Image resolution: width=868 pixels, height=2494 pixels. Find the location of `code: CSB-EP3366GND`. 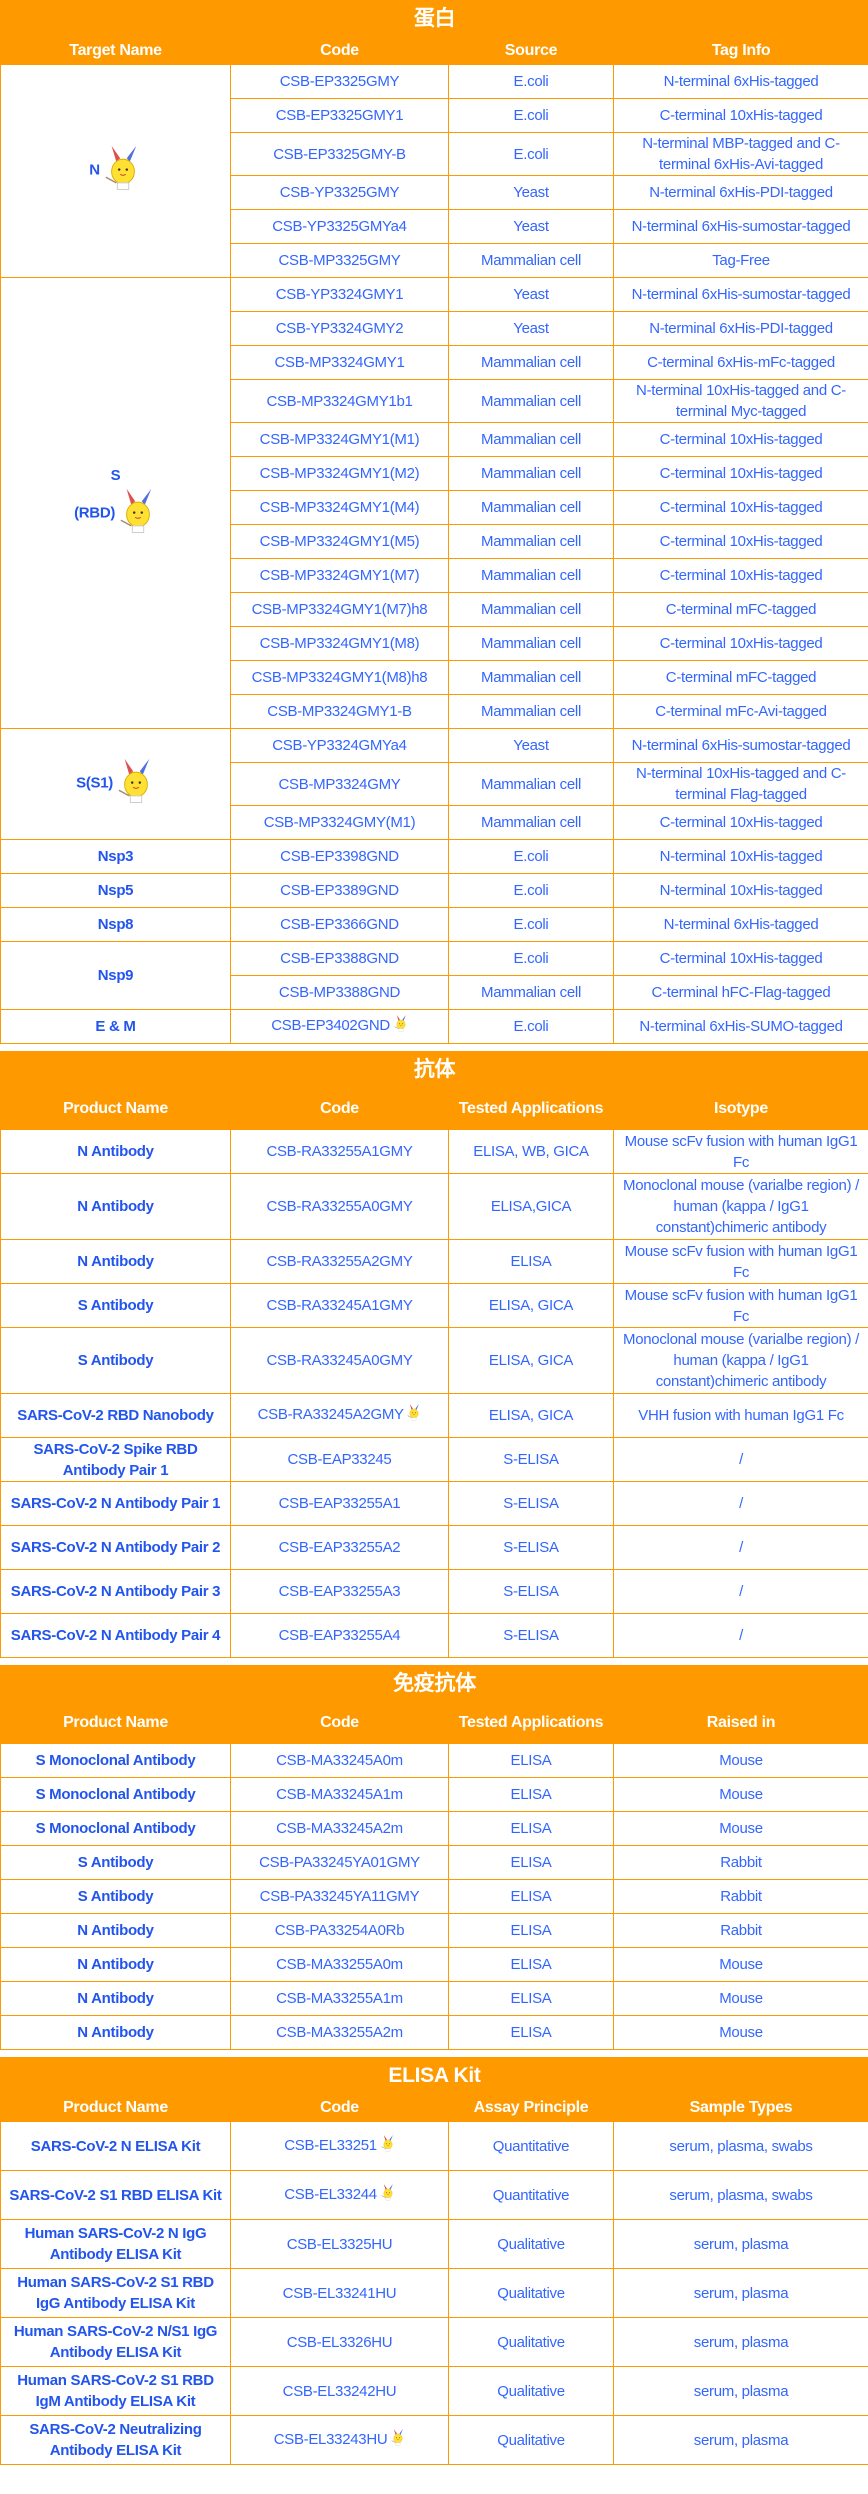

code: CSB-EP3366GND is located at coordinates (339, 924).